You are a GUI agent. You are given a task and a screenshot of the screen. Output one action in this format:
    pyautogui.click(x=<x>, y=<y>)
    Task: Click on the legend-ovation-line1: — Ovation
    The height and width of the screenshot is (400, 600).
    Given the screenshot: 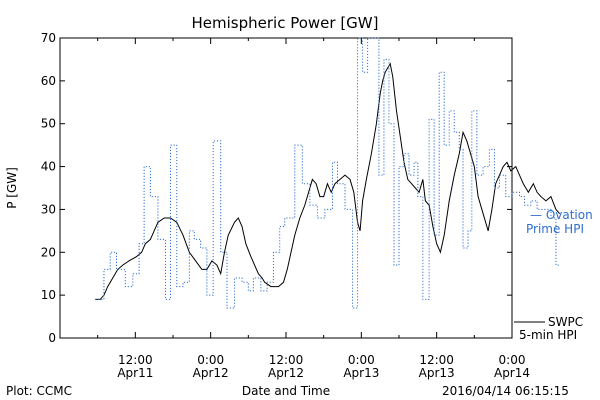 What is the action you would take?
    pyautogui.click(x=561, y=215)
    